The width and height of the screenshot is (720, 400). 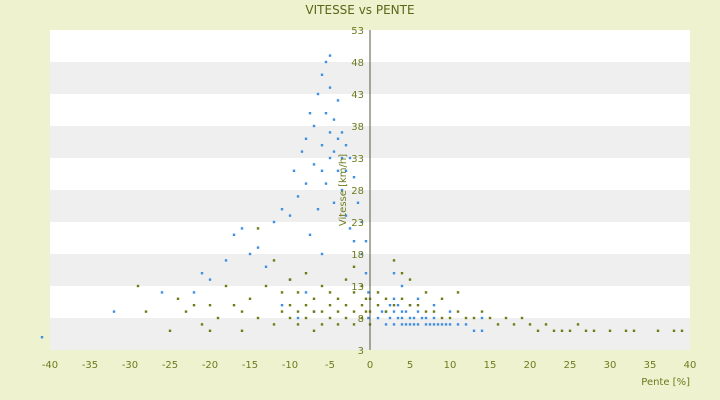 I want to click on x-tick-label: 20, so click(x=530, y=365).